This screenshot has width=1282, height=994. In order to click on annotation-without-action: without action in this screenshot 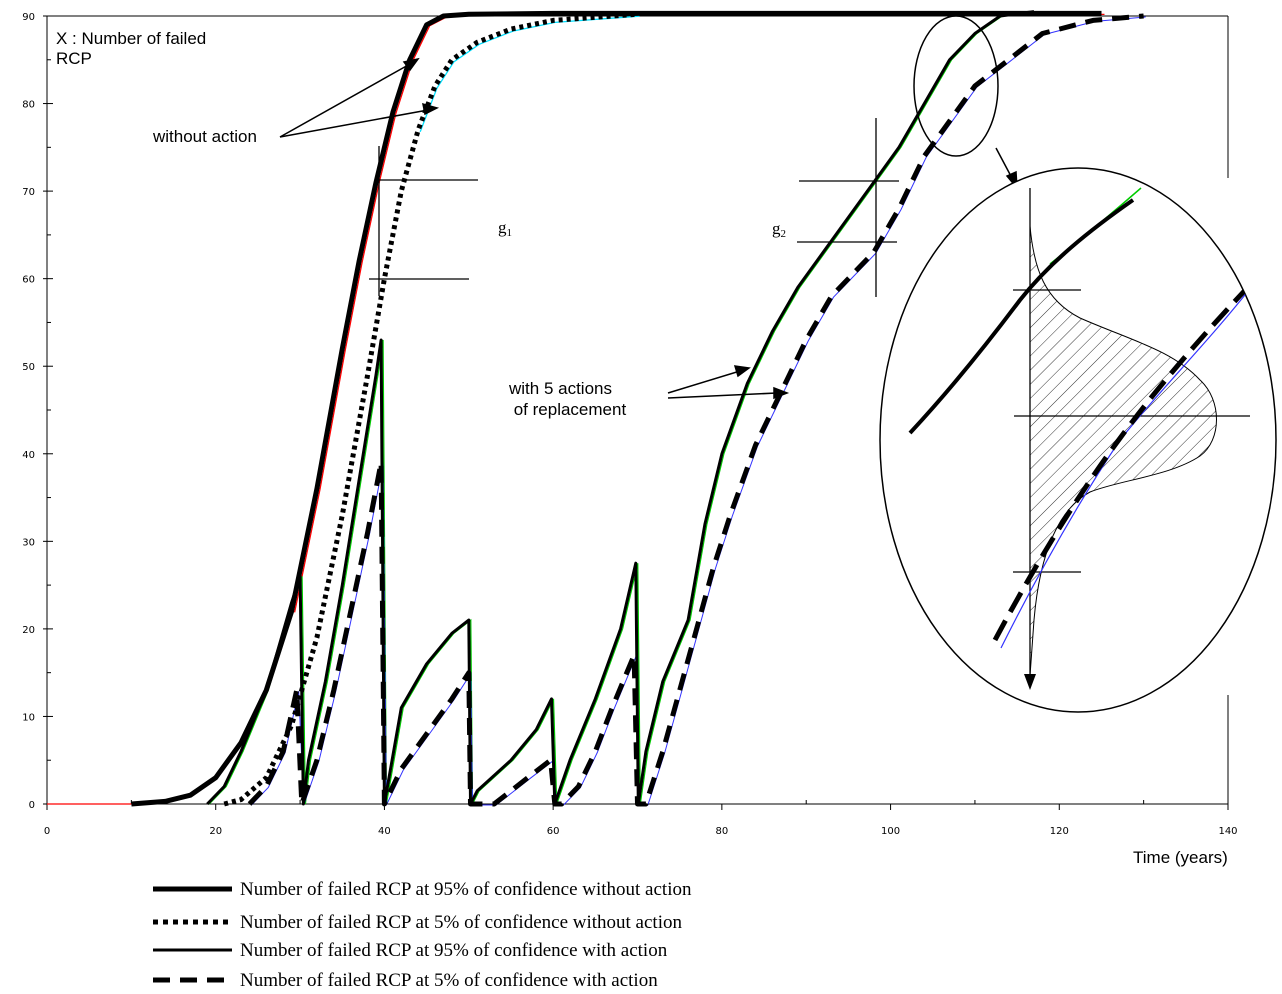, I will do `click(204, 136)`.